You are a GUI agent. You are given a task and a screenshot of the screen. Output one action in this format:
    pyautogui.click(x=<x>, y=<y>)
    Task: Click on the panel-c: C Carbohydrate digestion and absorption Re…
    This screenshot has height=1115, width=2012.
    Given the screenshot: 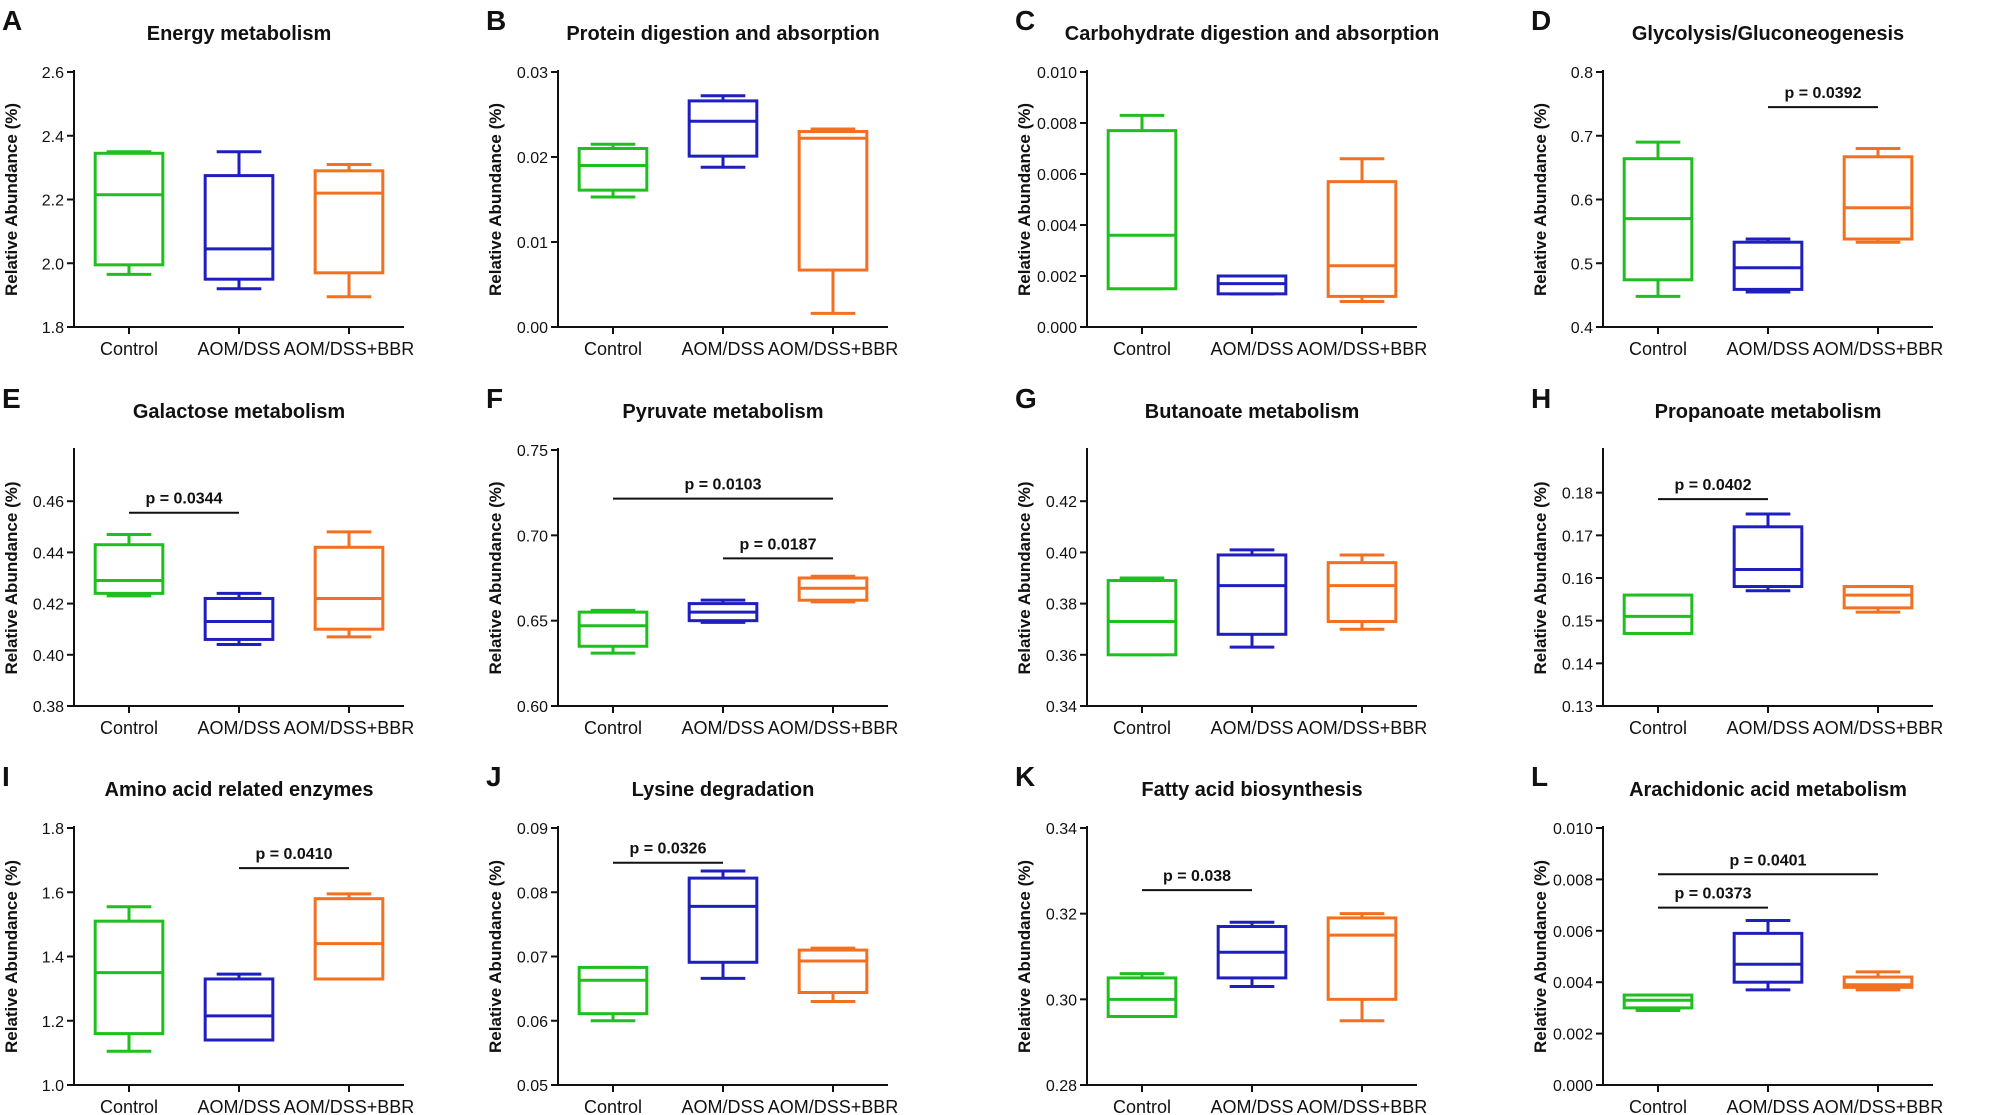 What is the action you would take?
    pyautogui.click(x=1227, y=182)
    